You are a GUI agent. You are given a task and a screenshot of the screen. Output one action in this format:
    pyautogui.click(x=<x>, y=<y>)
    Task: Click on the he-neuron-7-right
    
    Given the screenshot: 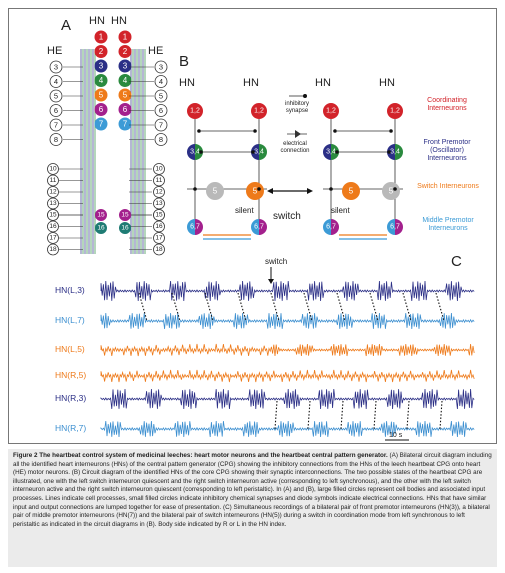 What is the action you would take?
    pyautogui.click(x=161, y=125)
    